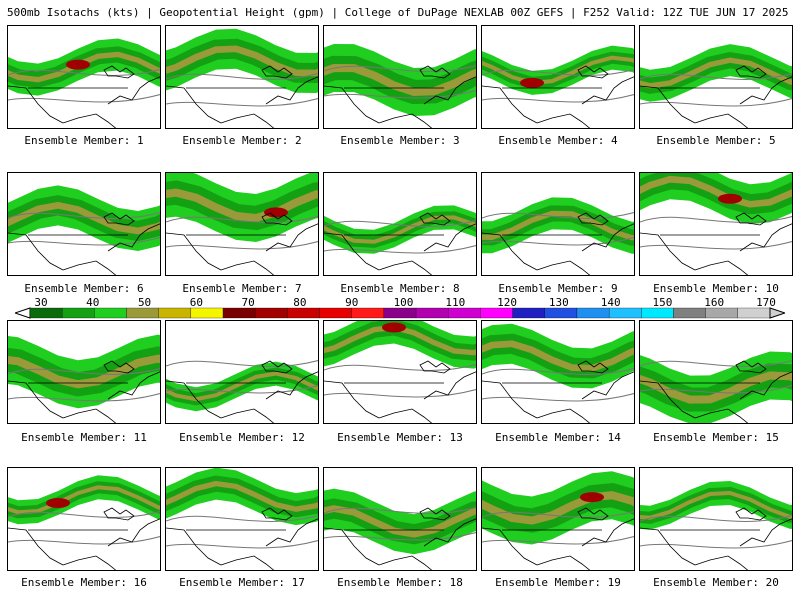  I want to click on ensemble-member-label: Ensemble Member: 6, so click(84, 288).